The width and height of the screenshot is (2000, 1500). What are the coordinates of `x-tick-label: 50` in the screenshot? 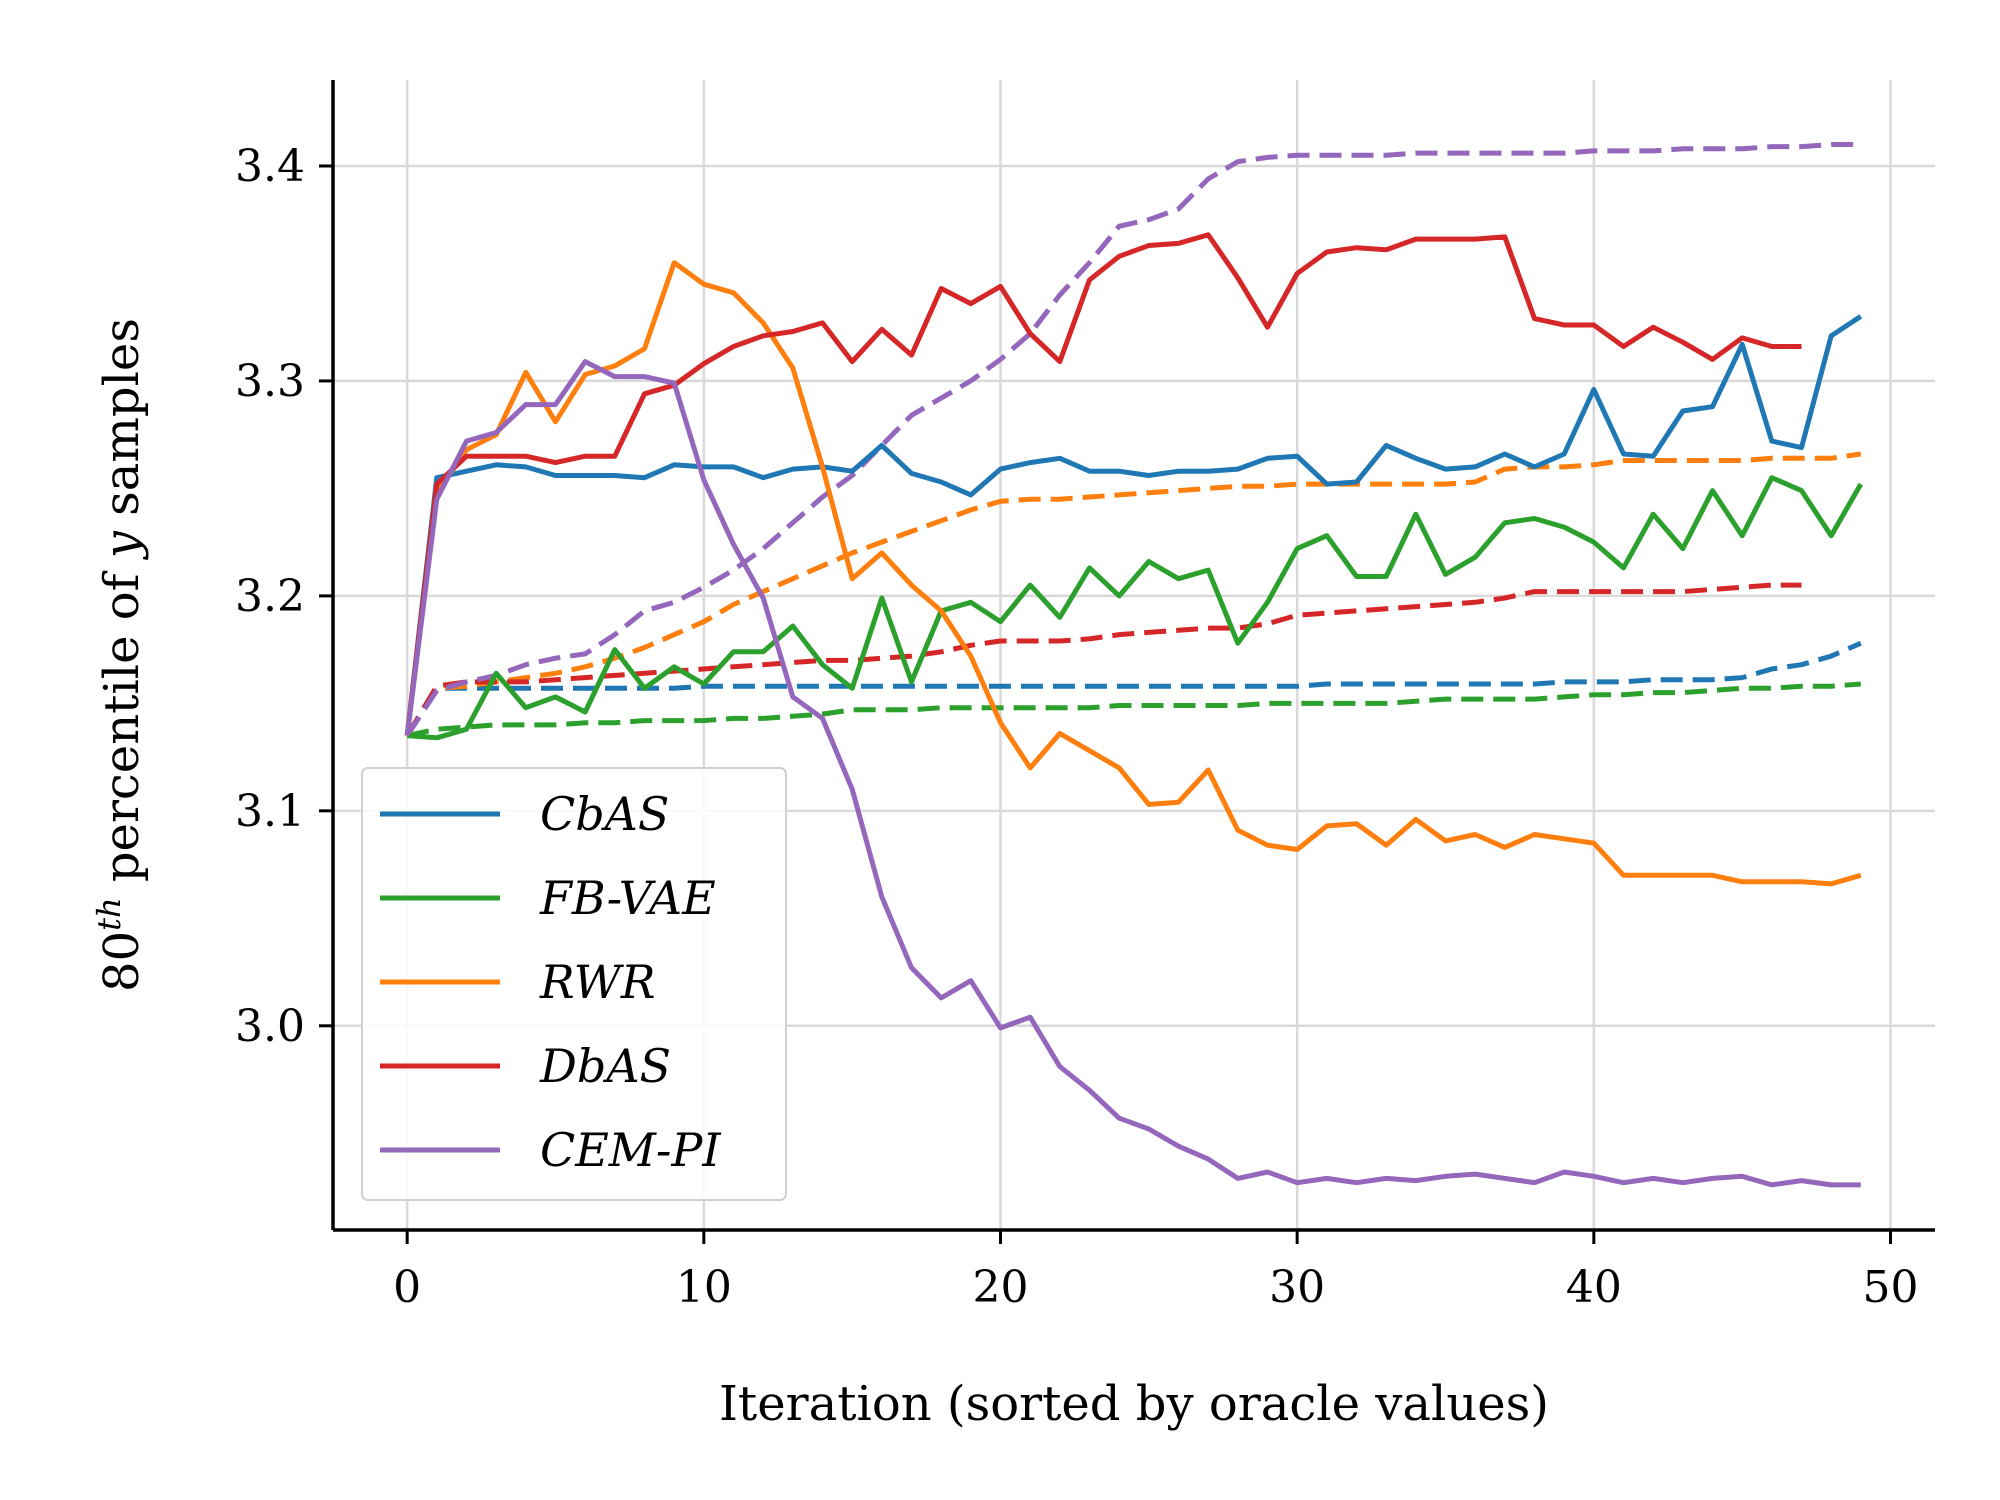 It's located at (1891, 1287).